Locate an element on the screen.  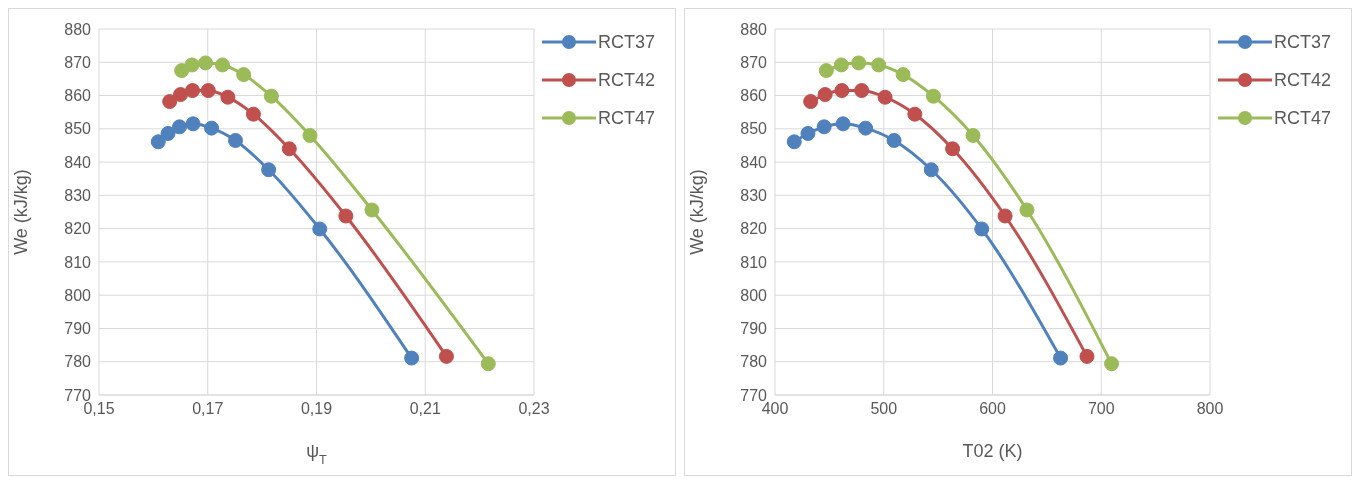
x-tick-label: 0,21 is located at coordinates (425, 409).